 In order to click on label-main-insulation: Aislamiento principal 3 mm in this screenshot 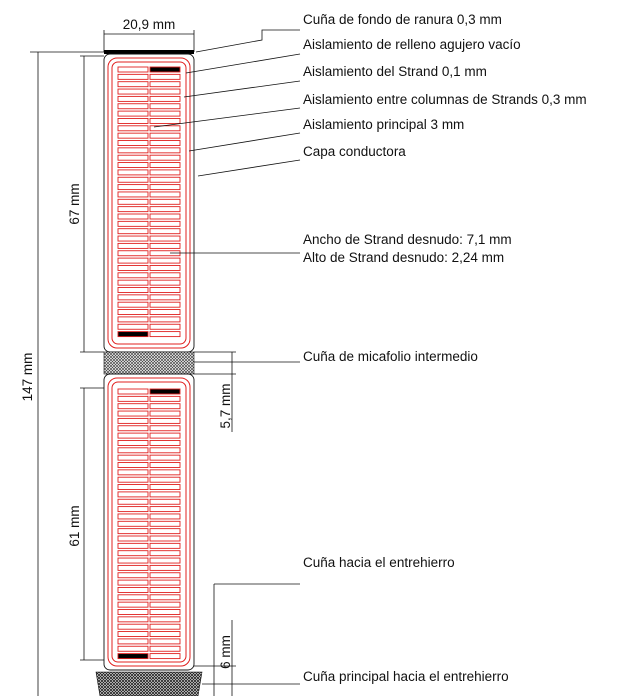, I will do `click(383, 124)`.